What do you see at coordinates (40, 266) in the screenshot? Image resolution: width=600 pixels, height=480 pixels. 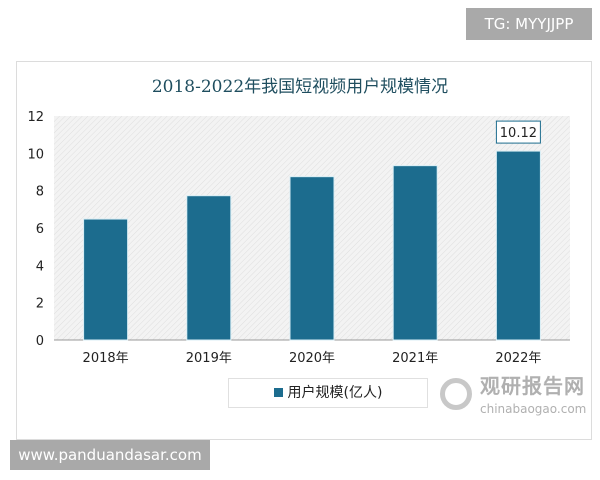 I see `y-tick-label: 4` at bounding box center [40, 266].